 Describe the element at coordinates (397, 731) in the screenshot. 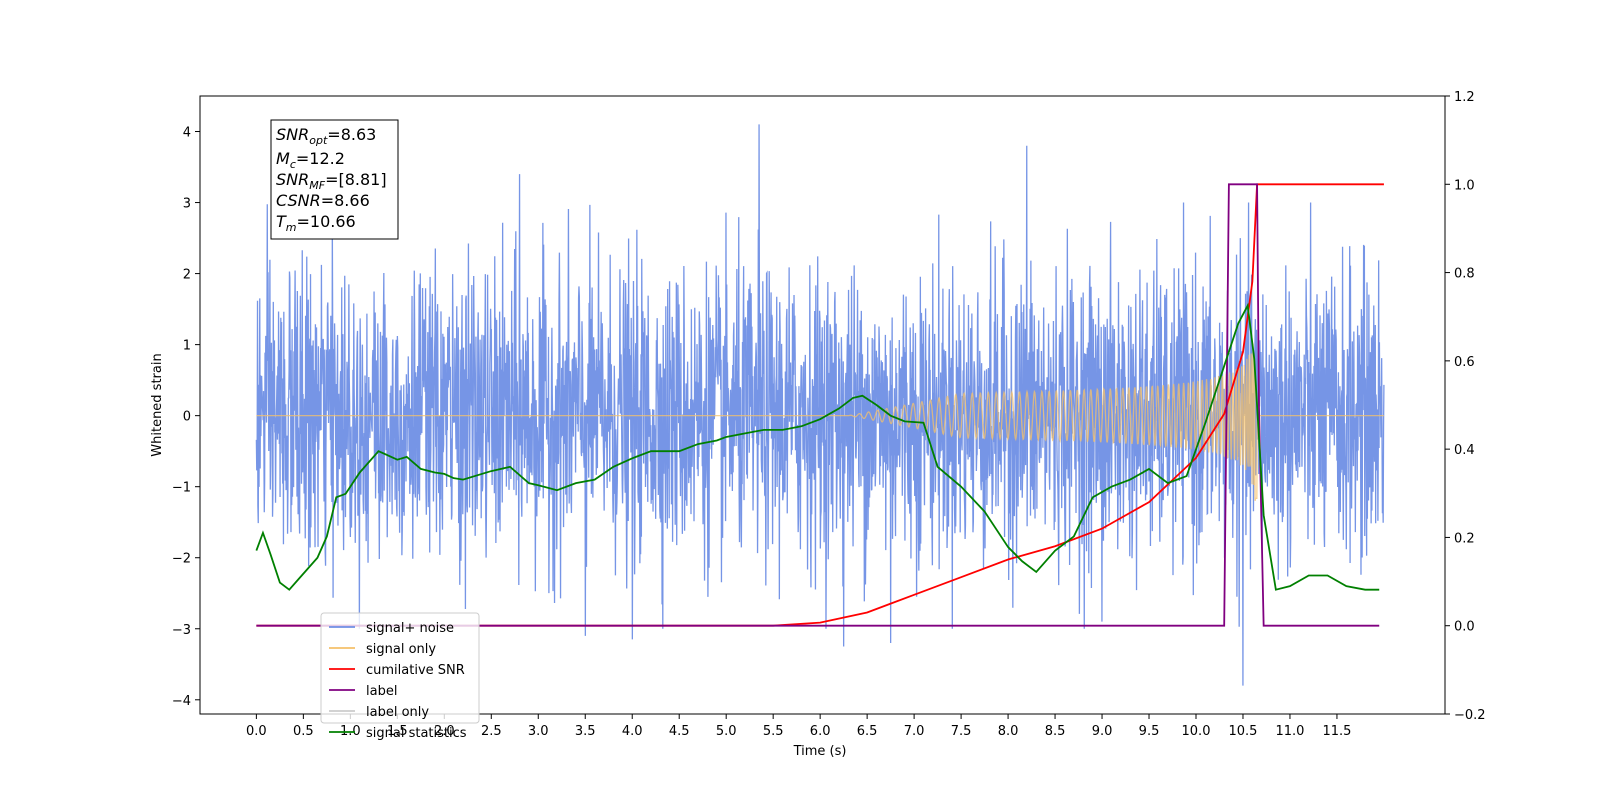

I see `x-tick-label: 1.5` at that location.